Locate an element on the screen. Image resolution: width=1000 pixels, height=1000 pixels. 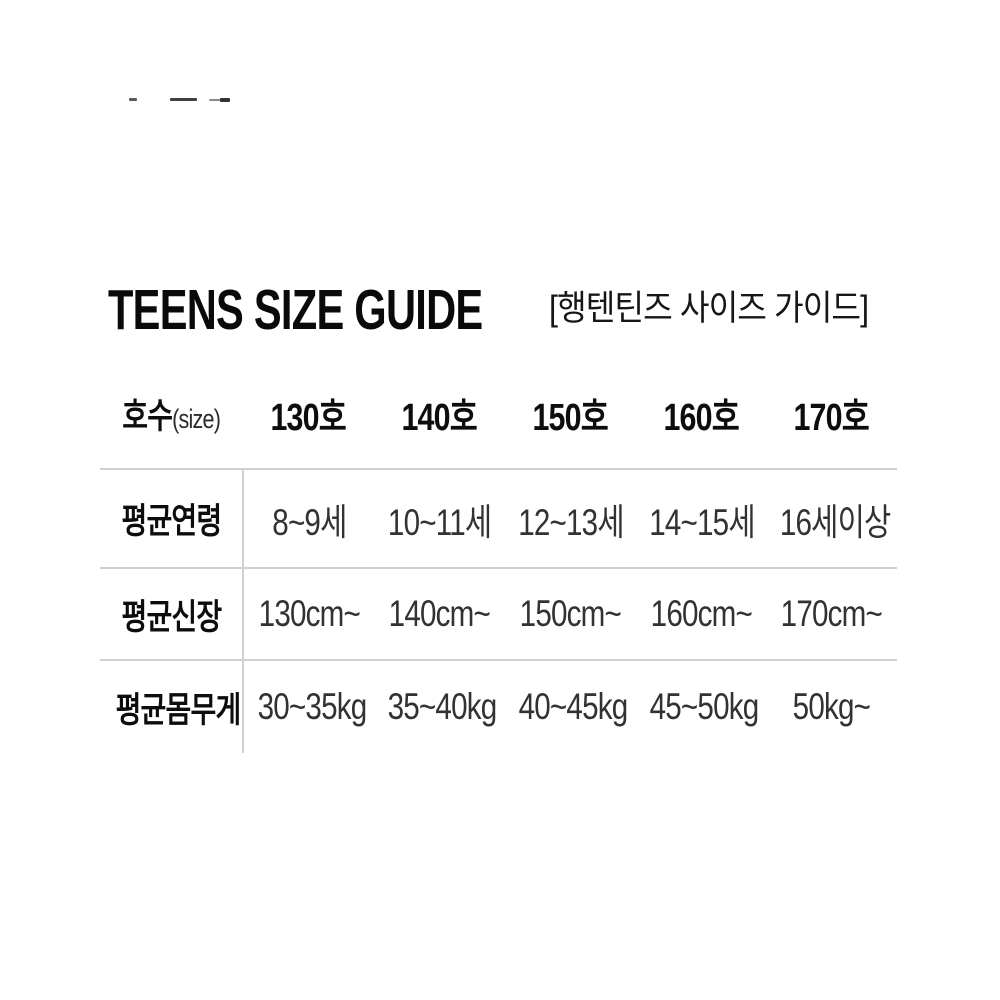
table-row-average-age: 평균연령 8~9세 10~11세 12~13세 14~15세 16세이상 is located at coordinates (498, 518).